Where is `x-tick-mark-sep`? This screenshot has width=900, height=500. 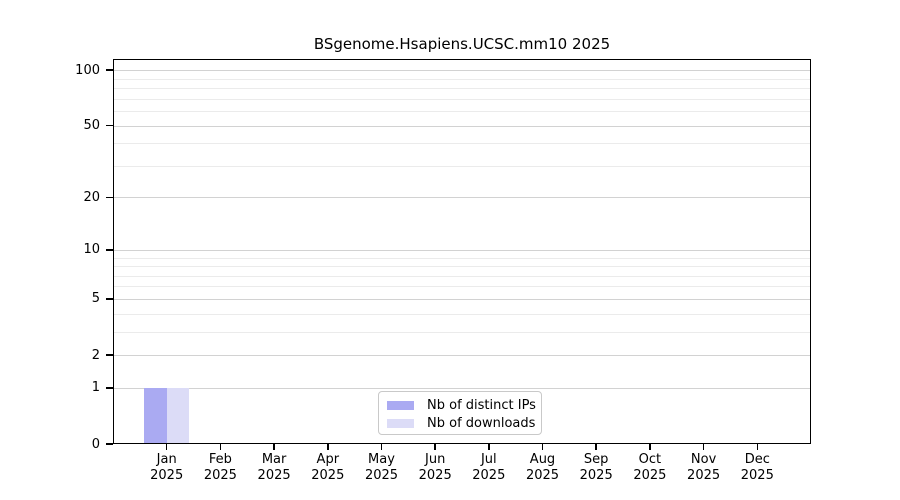 x-tick-mark-sep is located at coordinates (596, 447).